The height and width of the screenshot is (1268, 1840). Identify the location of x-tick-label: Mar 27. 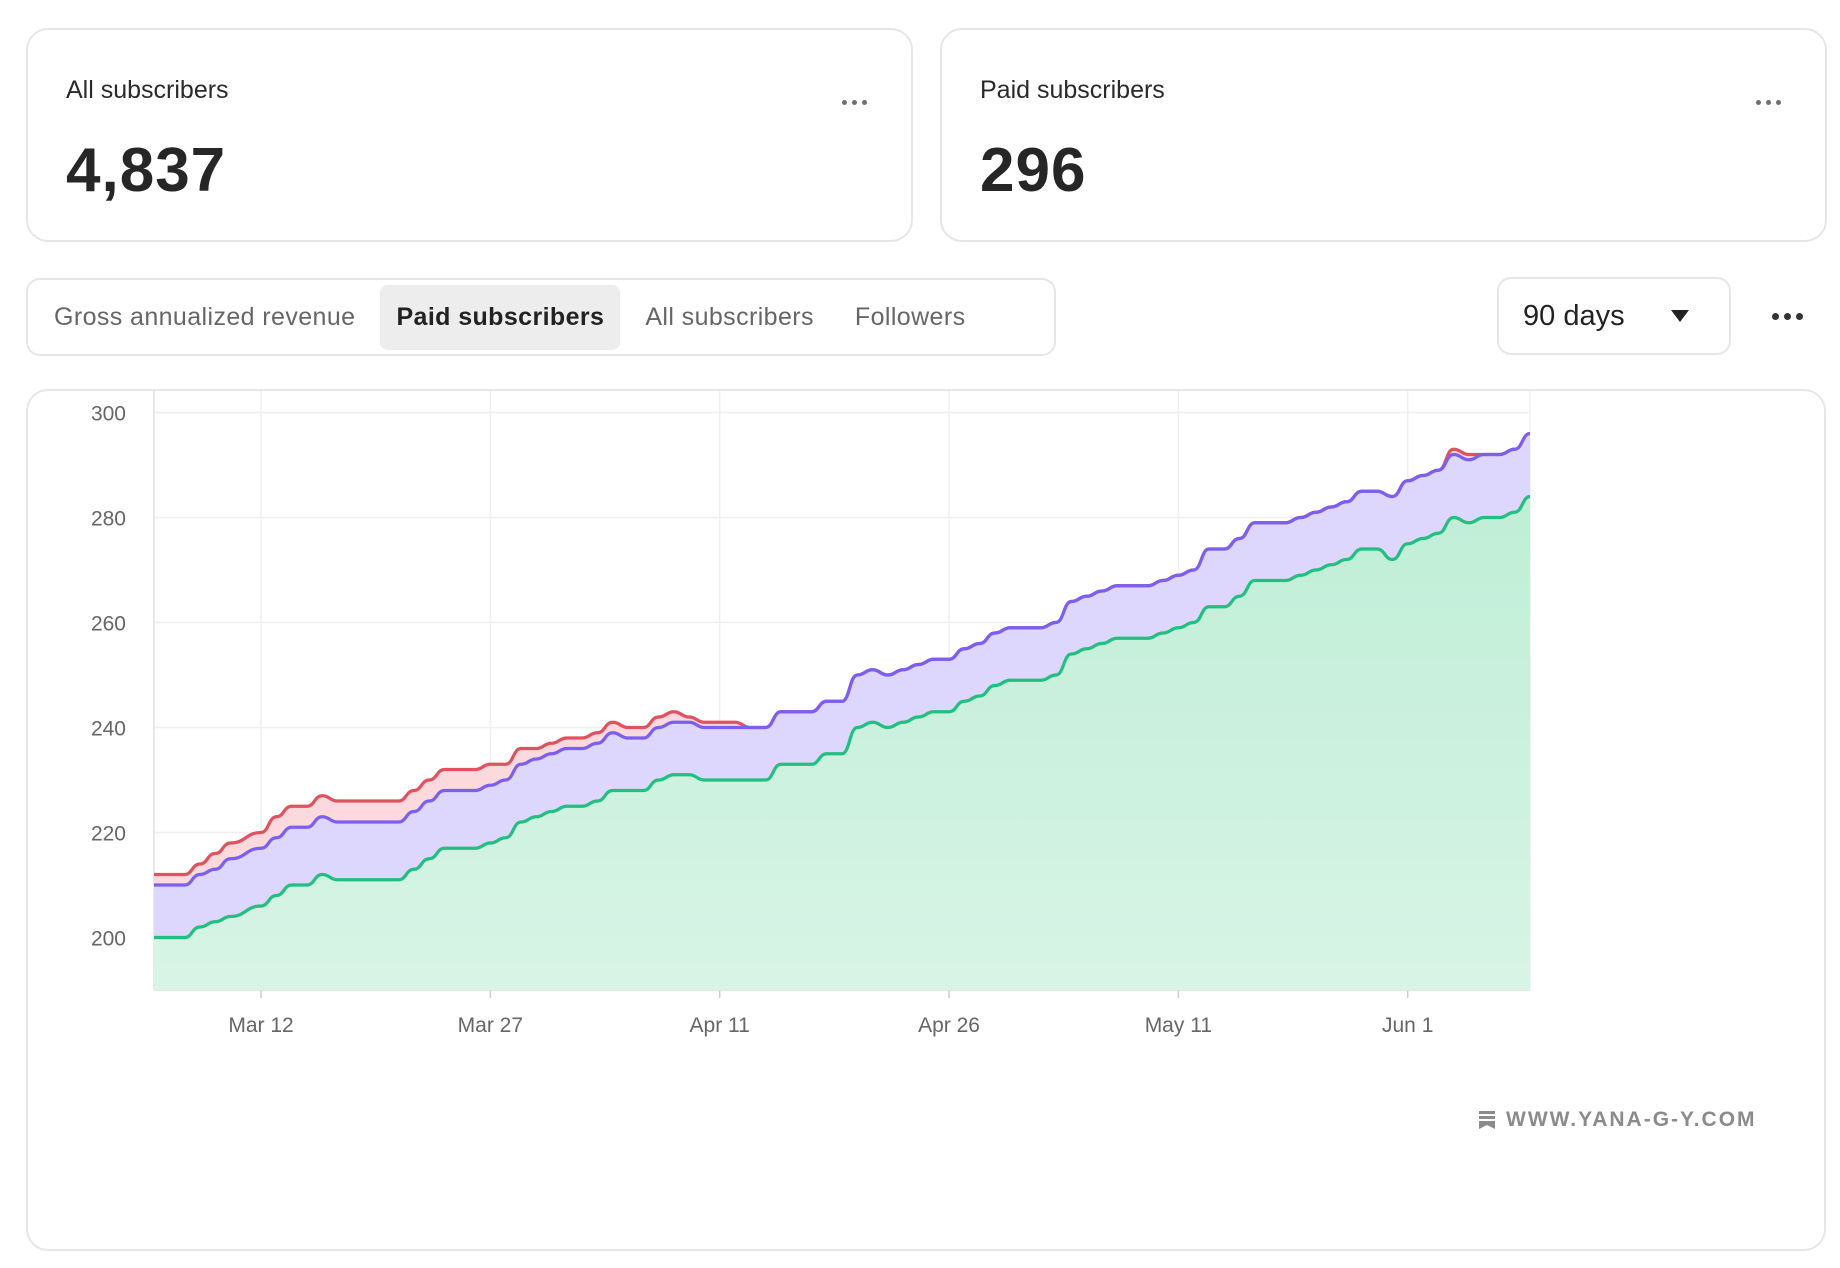
(490, 1025).